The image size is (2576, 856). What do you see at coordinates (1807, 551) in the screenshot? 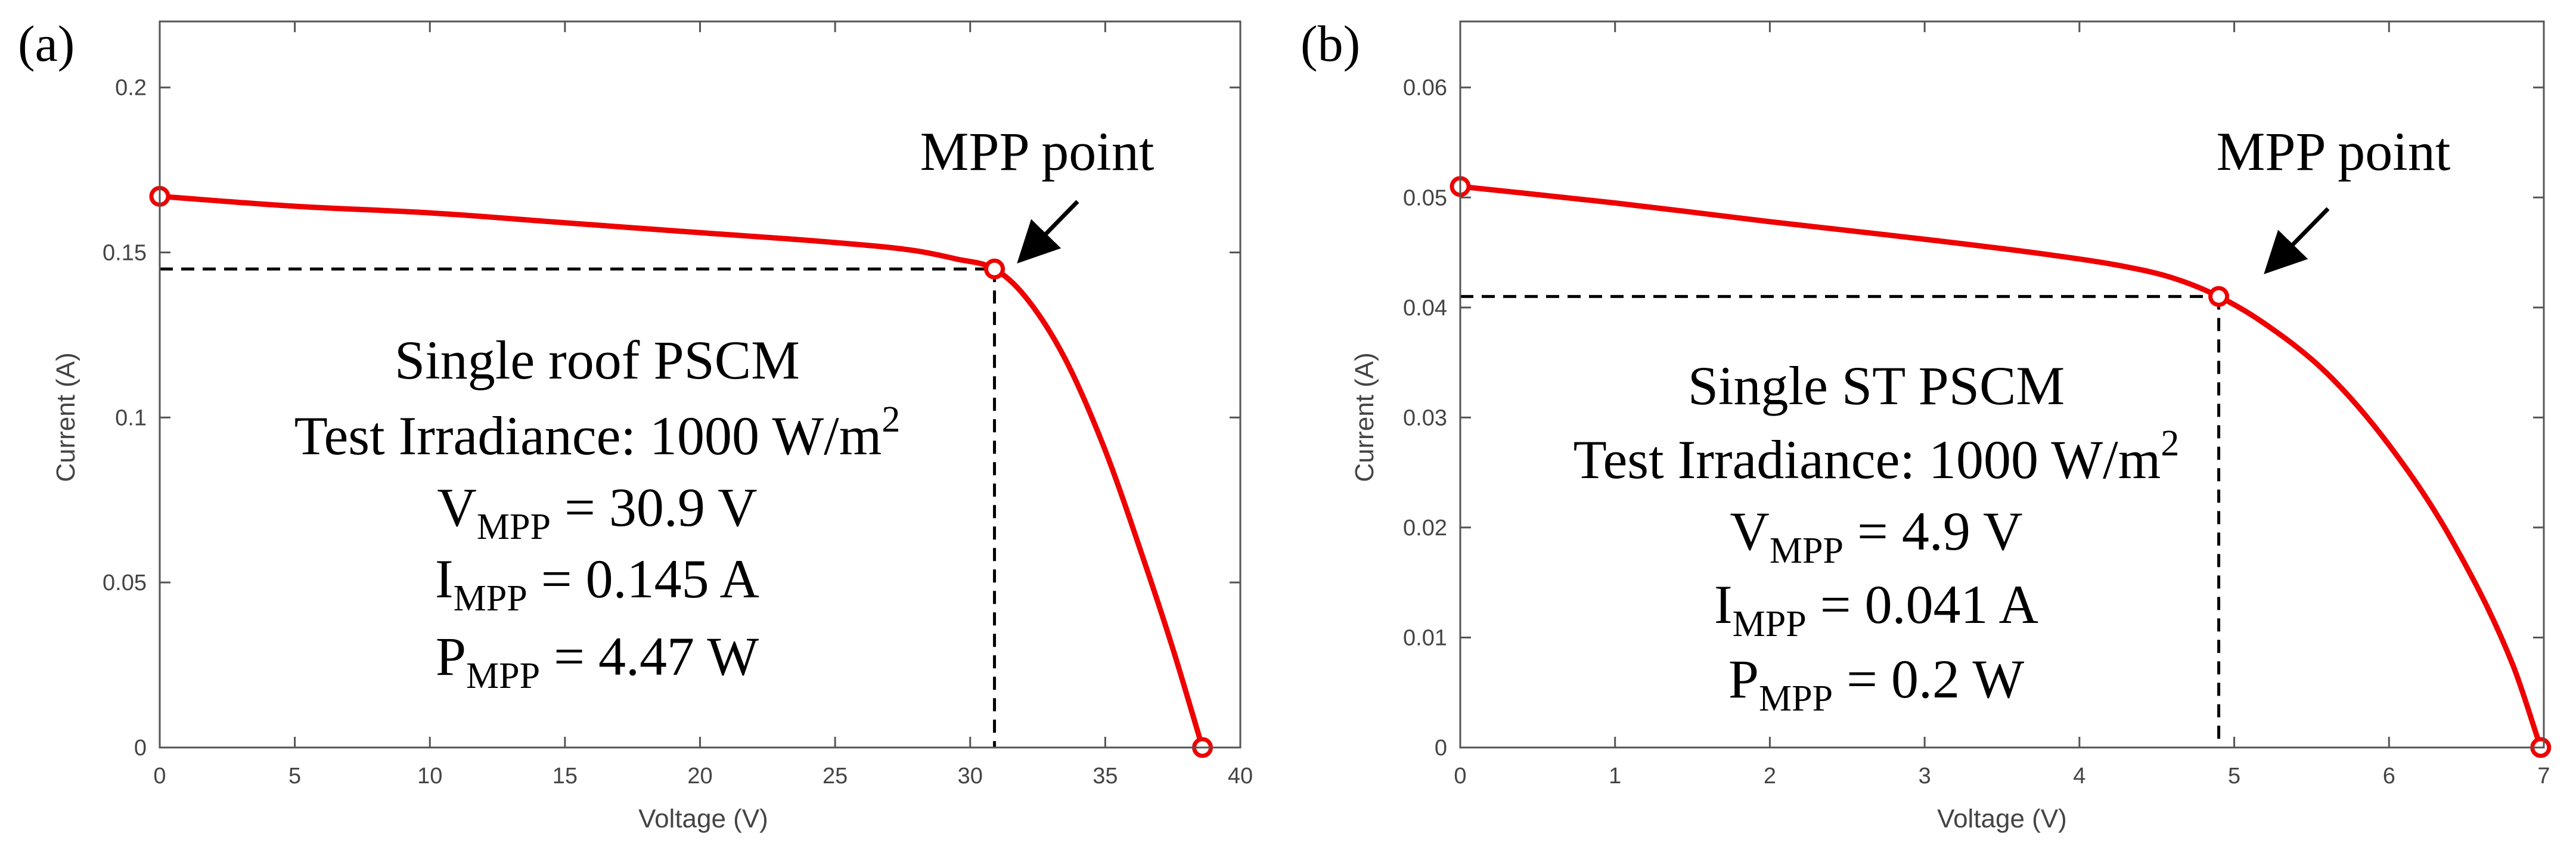
I see `panel-b-vmpp-sub: MPP` at bounding box center [1807, 551].